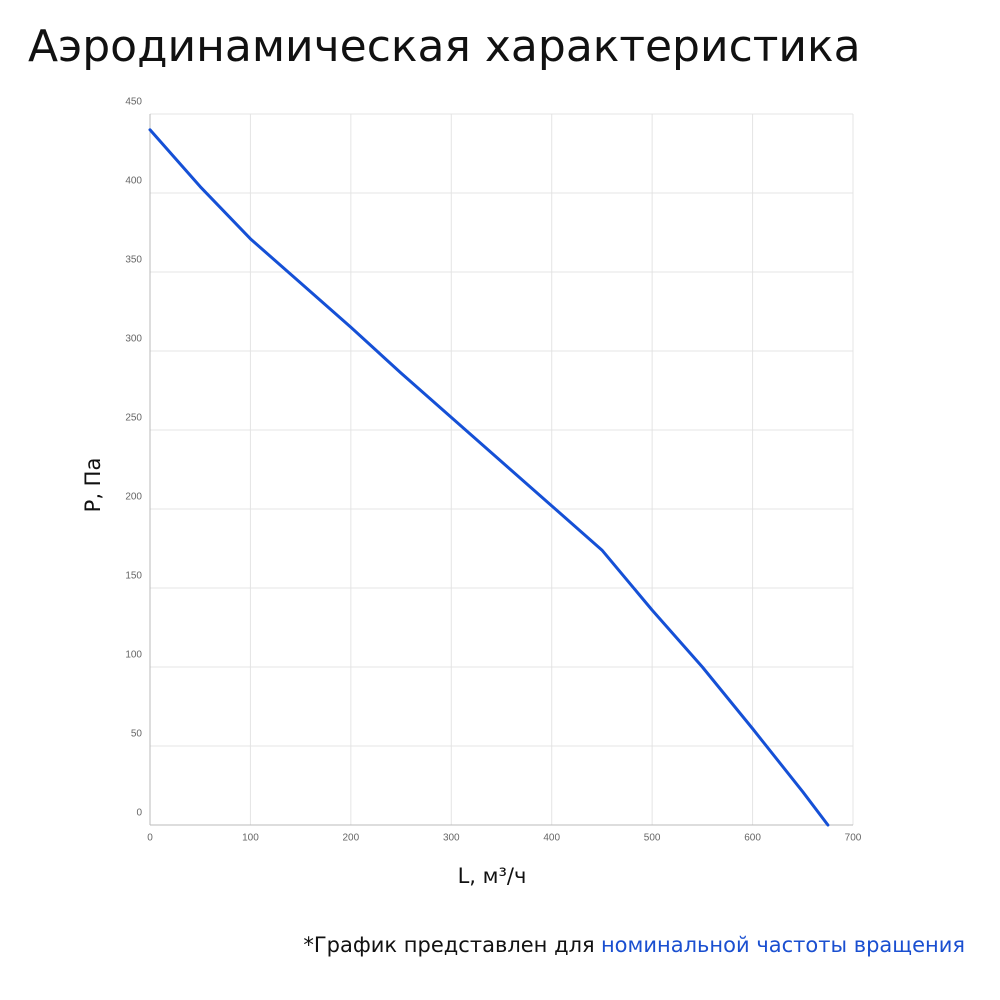  Describe the element at coordinates (351, 838) in the screenshot. I see `x-tick-label: 200` at that location.